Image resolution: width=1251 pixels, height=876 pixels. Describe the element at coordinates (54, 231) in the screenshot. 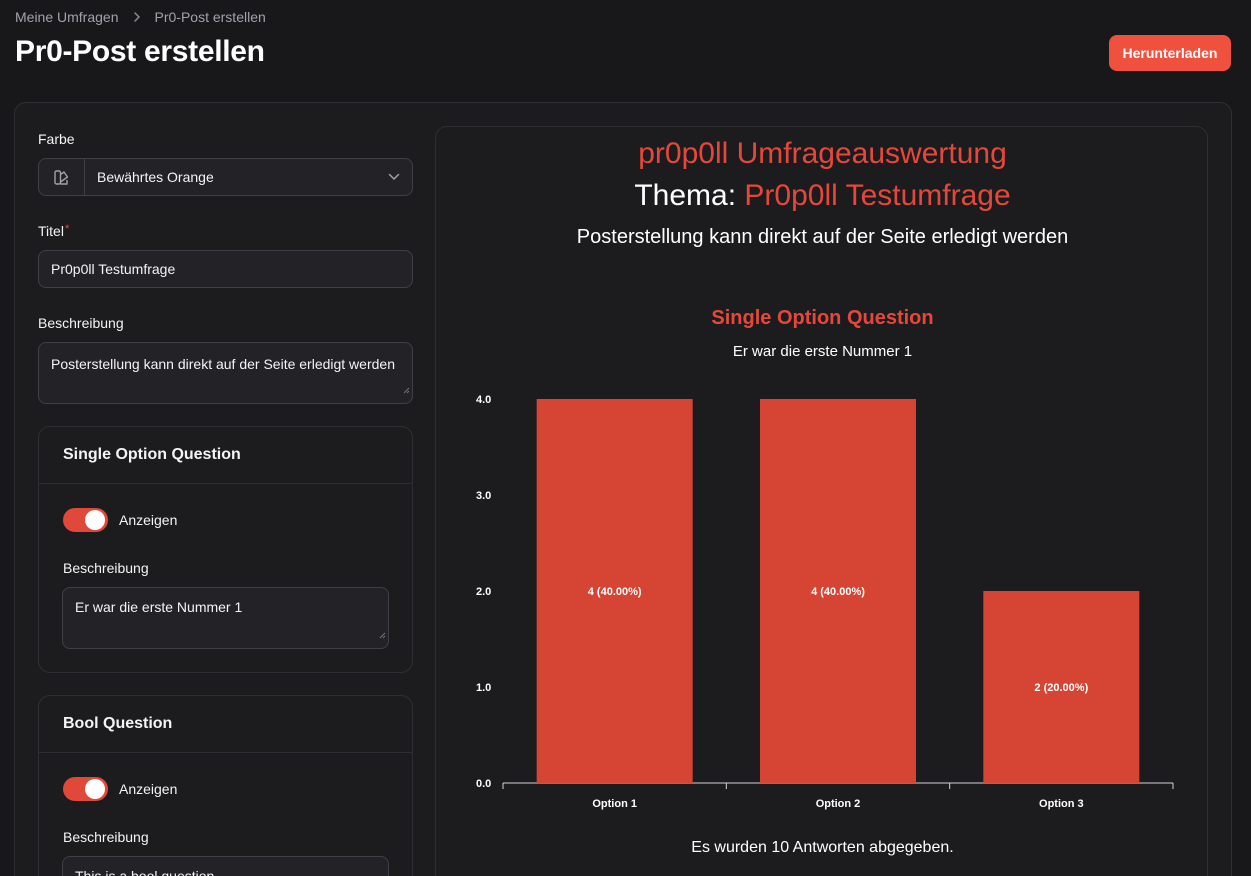

I see `title-label: Titel*` at that location.